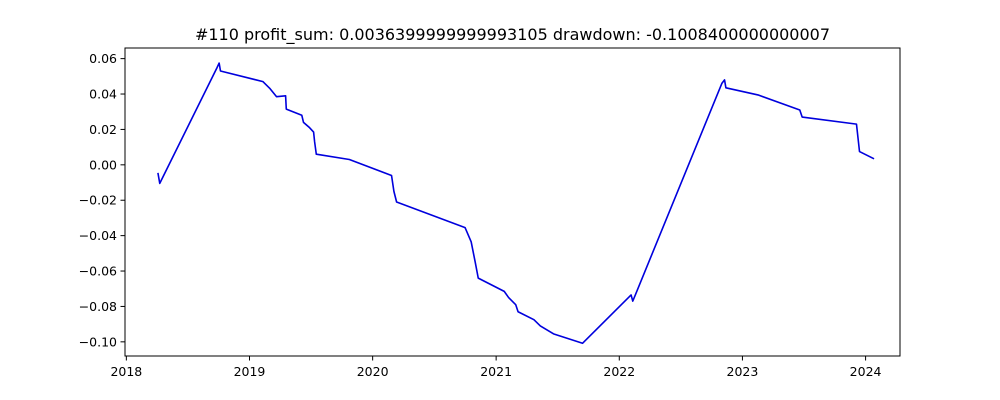  I want to click on x-tick-label: 2022, so click(619, 371).